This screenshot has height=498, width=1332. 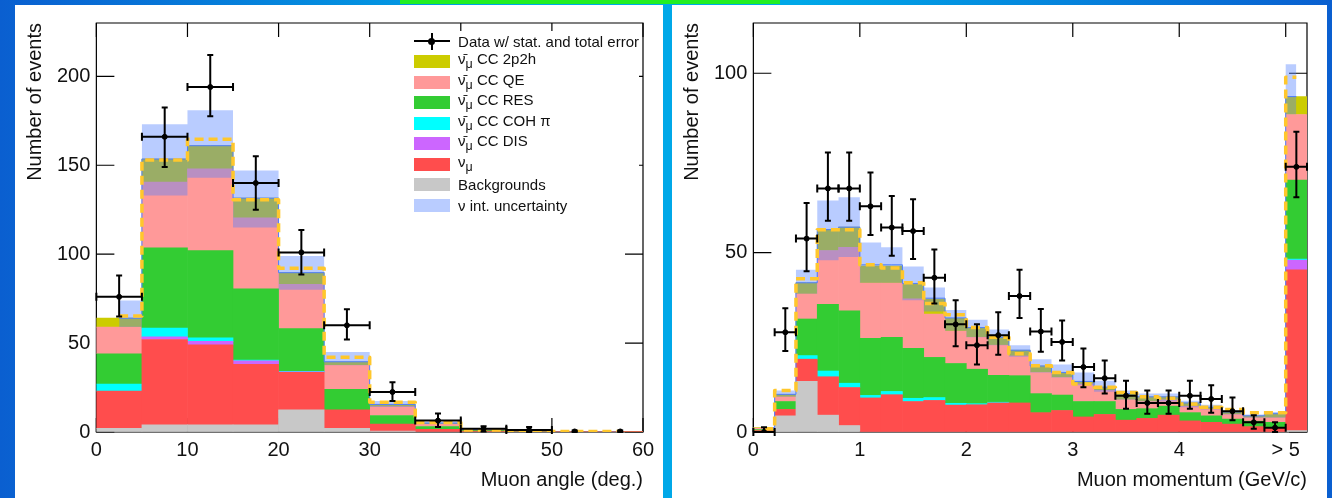 I want to click on x-tick-label: 10, so click(x=187, y=448).